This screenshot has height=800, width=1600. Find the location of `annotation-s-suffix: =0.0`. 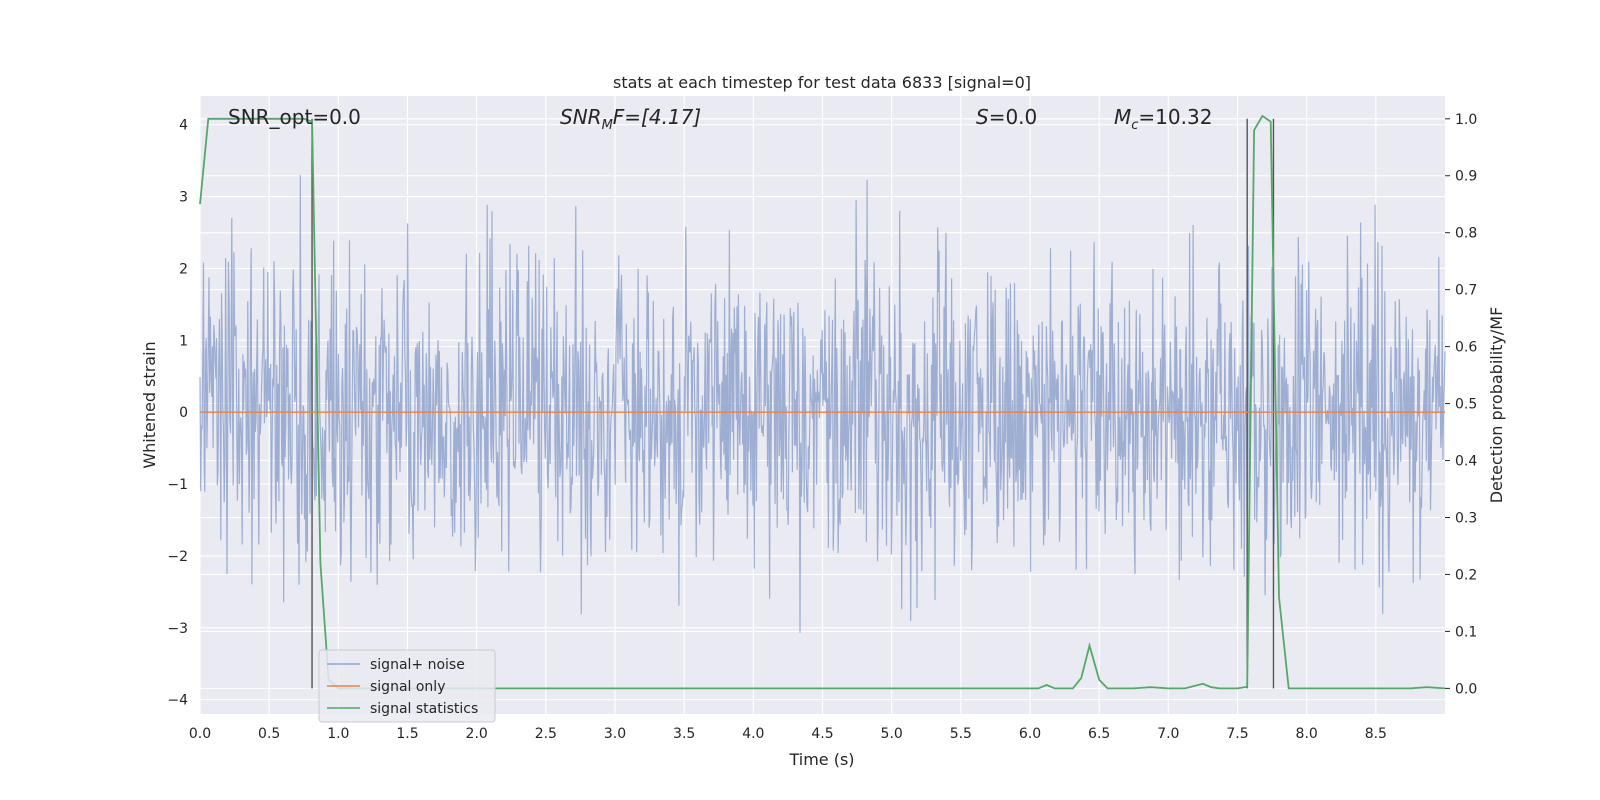

annotation-s-suffix: =0.0 is located at coordinates (1013, 117).